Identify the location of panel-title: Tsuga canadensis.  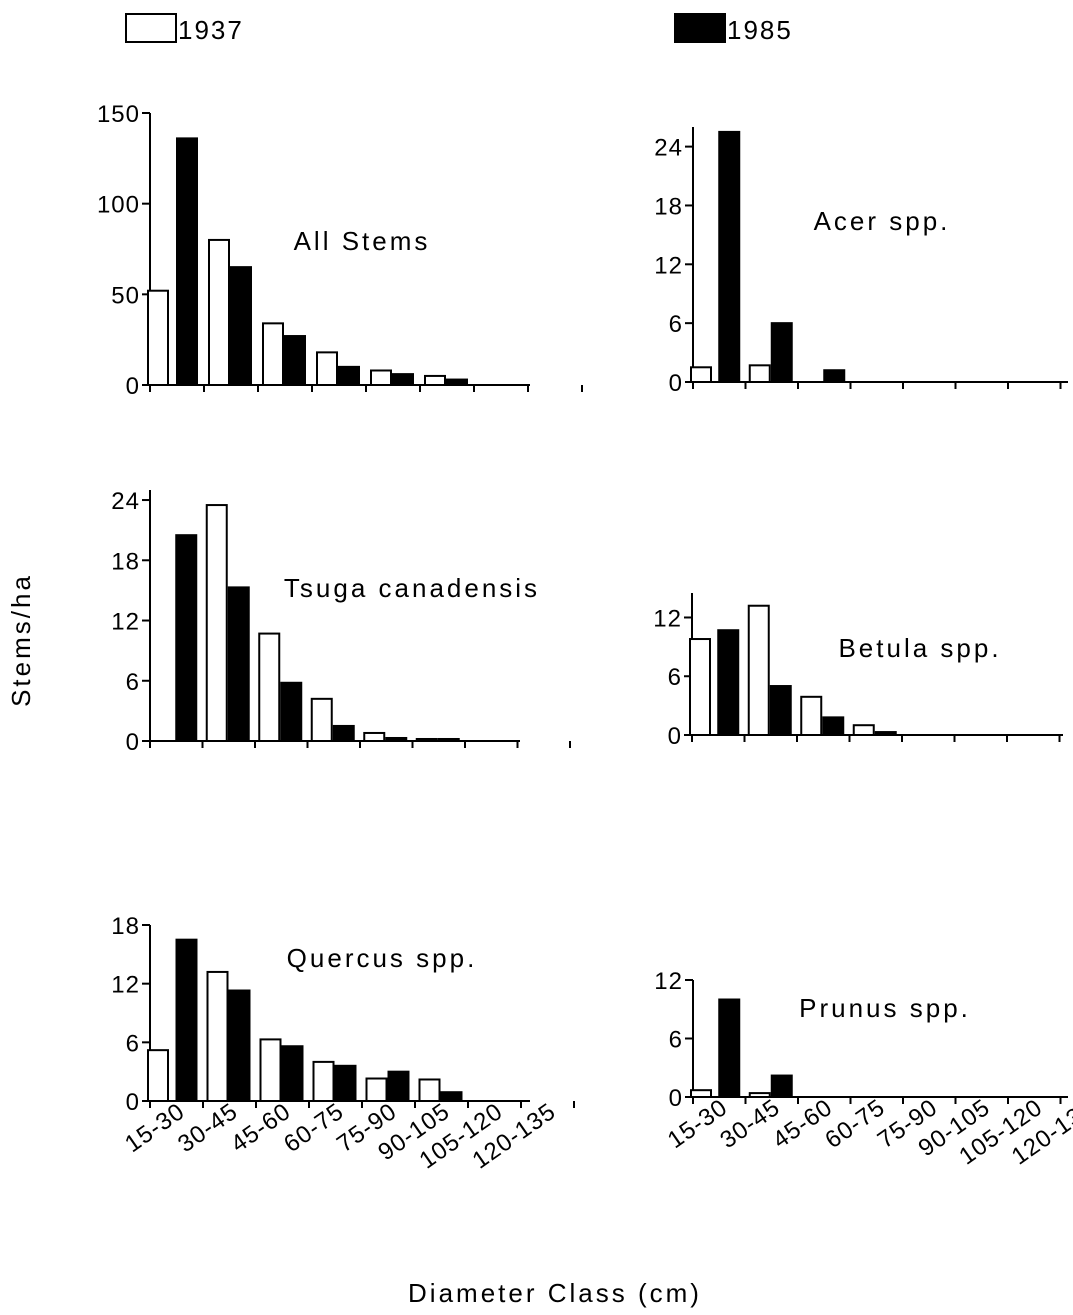
(412, 588).